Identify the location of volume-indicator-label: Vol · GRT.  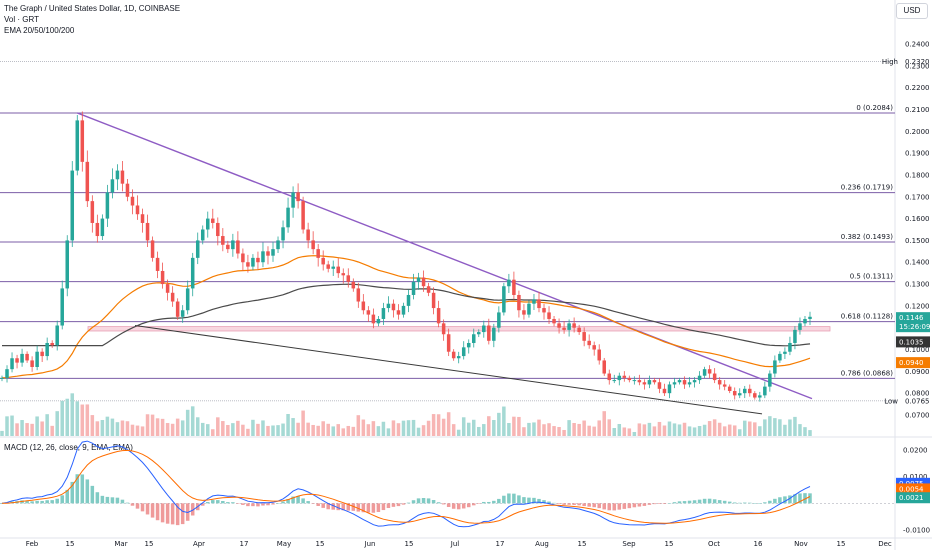
(21, 19).